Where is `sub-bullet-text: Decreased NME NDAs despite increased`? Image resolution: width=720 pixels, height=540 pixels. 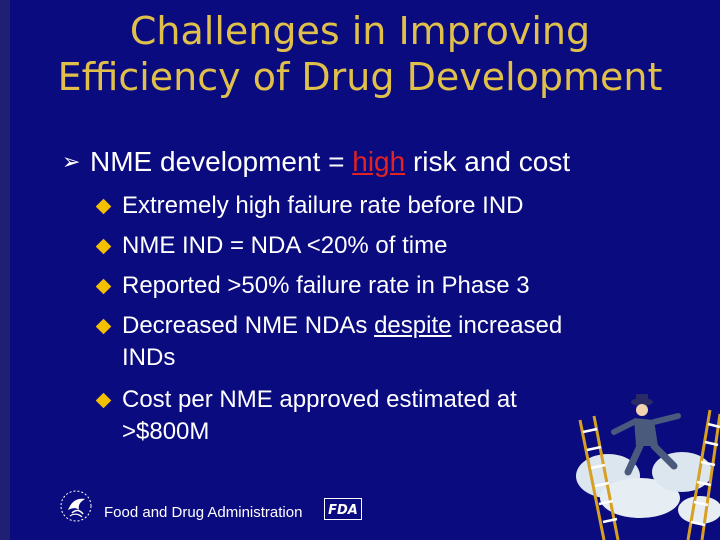
sub-bullet-text: Decreased NME NDAs despite increased is located at coordinates (392, 326).